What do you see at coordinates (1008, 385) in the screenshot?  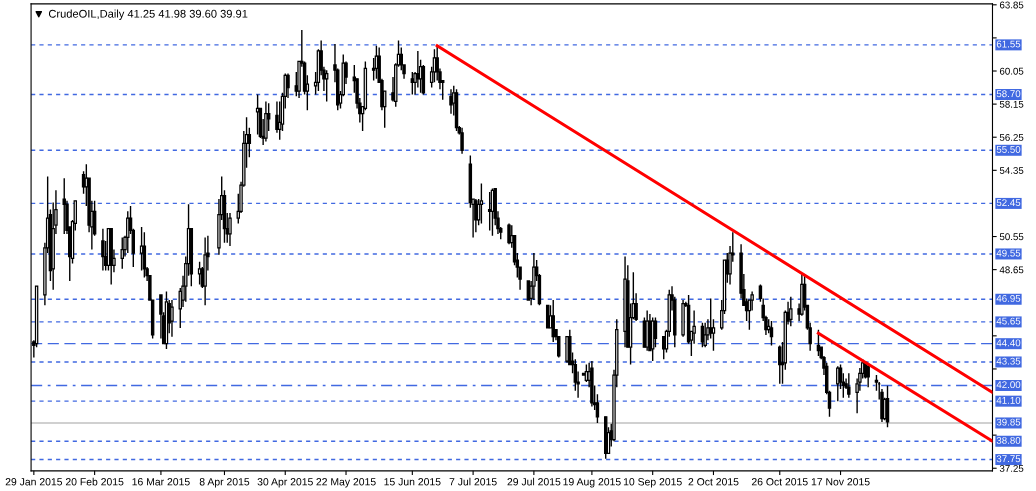 I see `ref-line-label: 42.00` at bounding box center [1008, 385].